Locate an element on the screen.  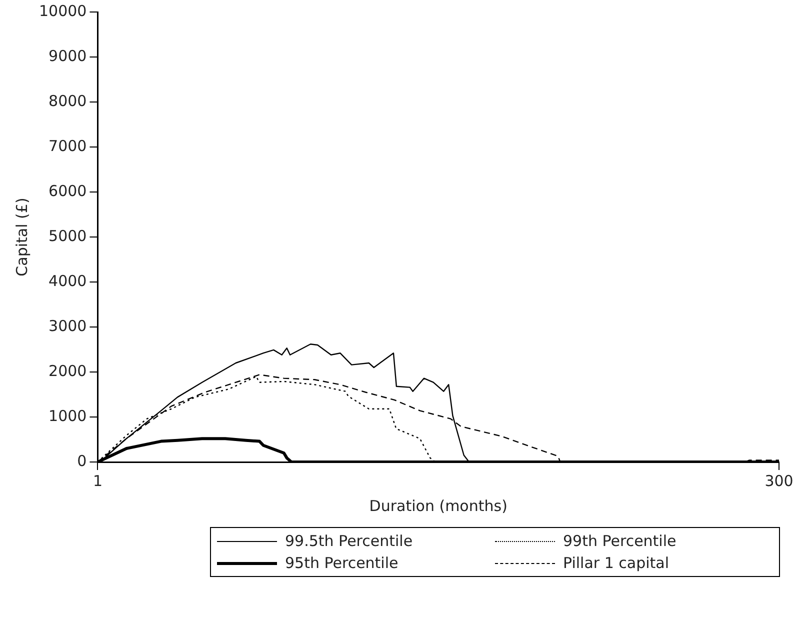
y-tick-label: 4000 is located at coordinates (67, 281).